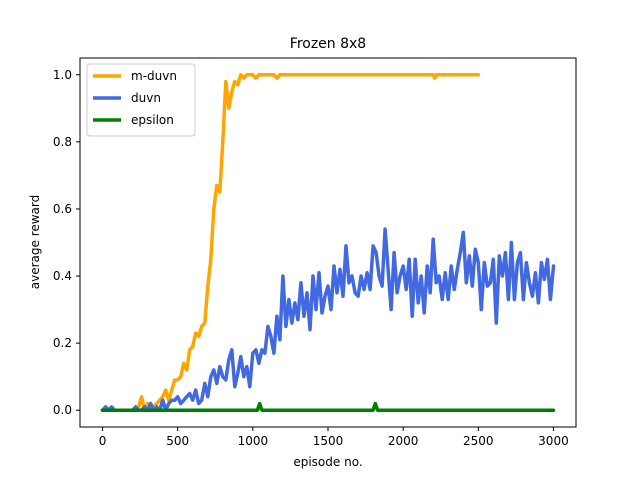 The image size is (640, 480). I want to click on y-axis-label: average reward, so click(35, 242).